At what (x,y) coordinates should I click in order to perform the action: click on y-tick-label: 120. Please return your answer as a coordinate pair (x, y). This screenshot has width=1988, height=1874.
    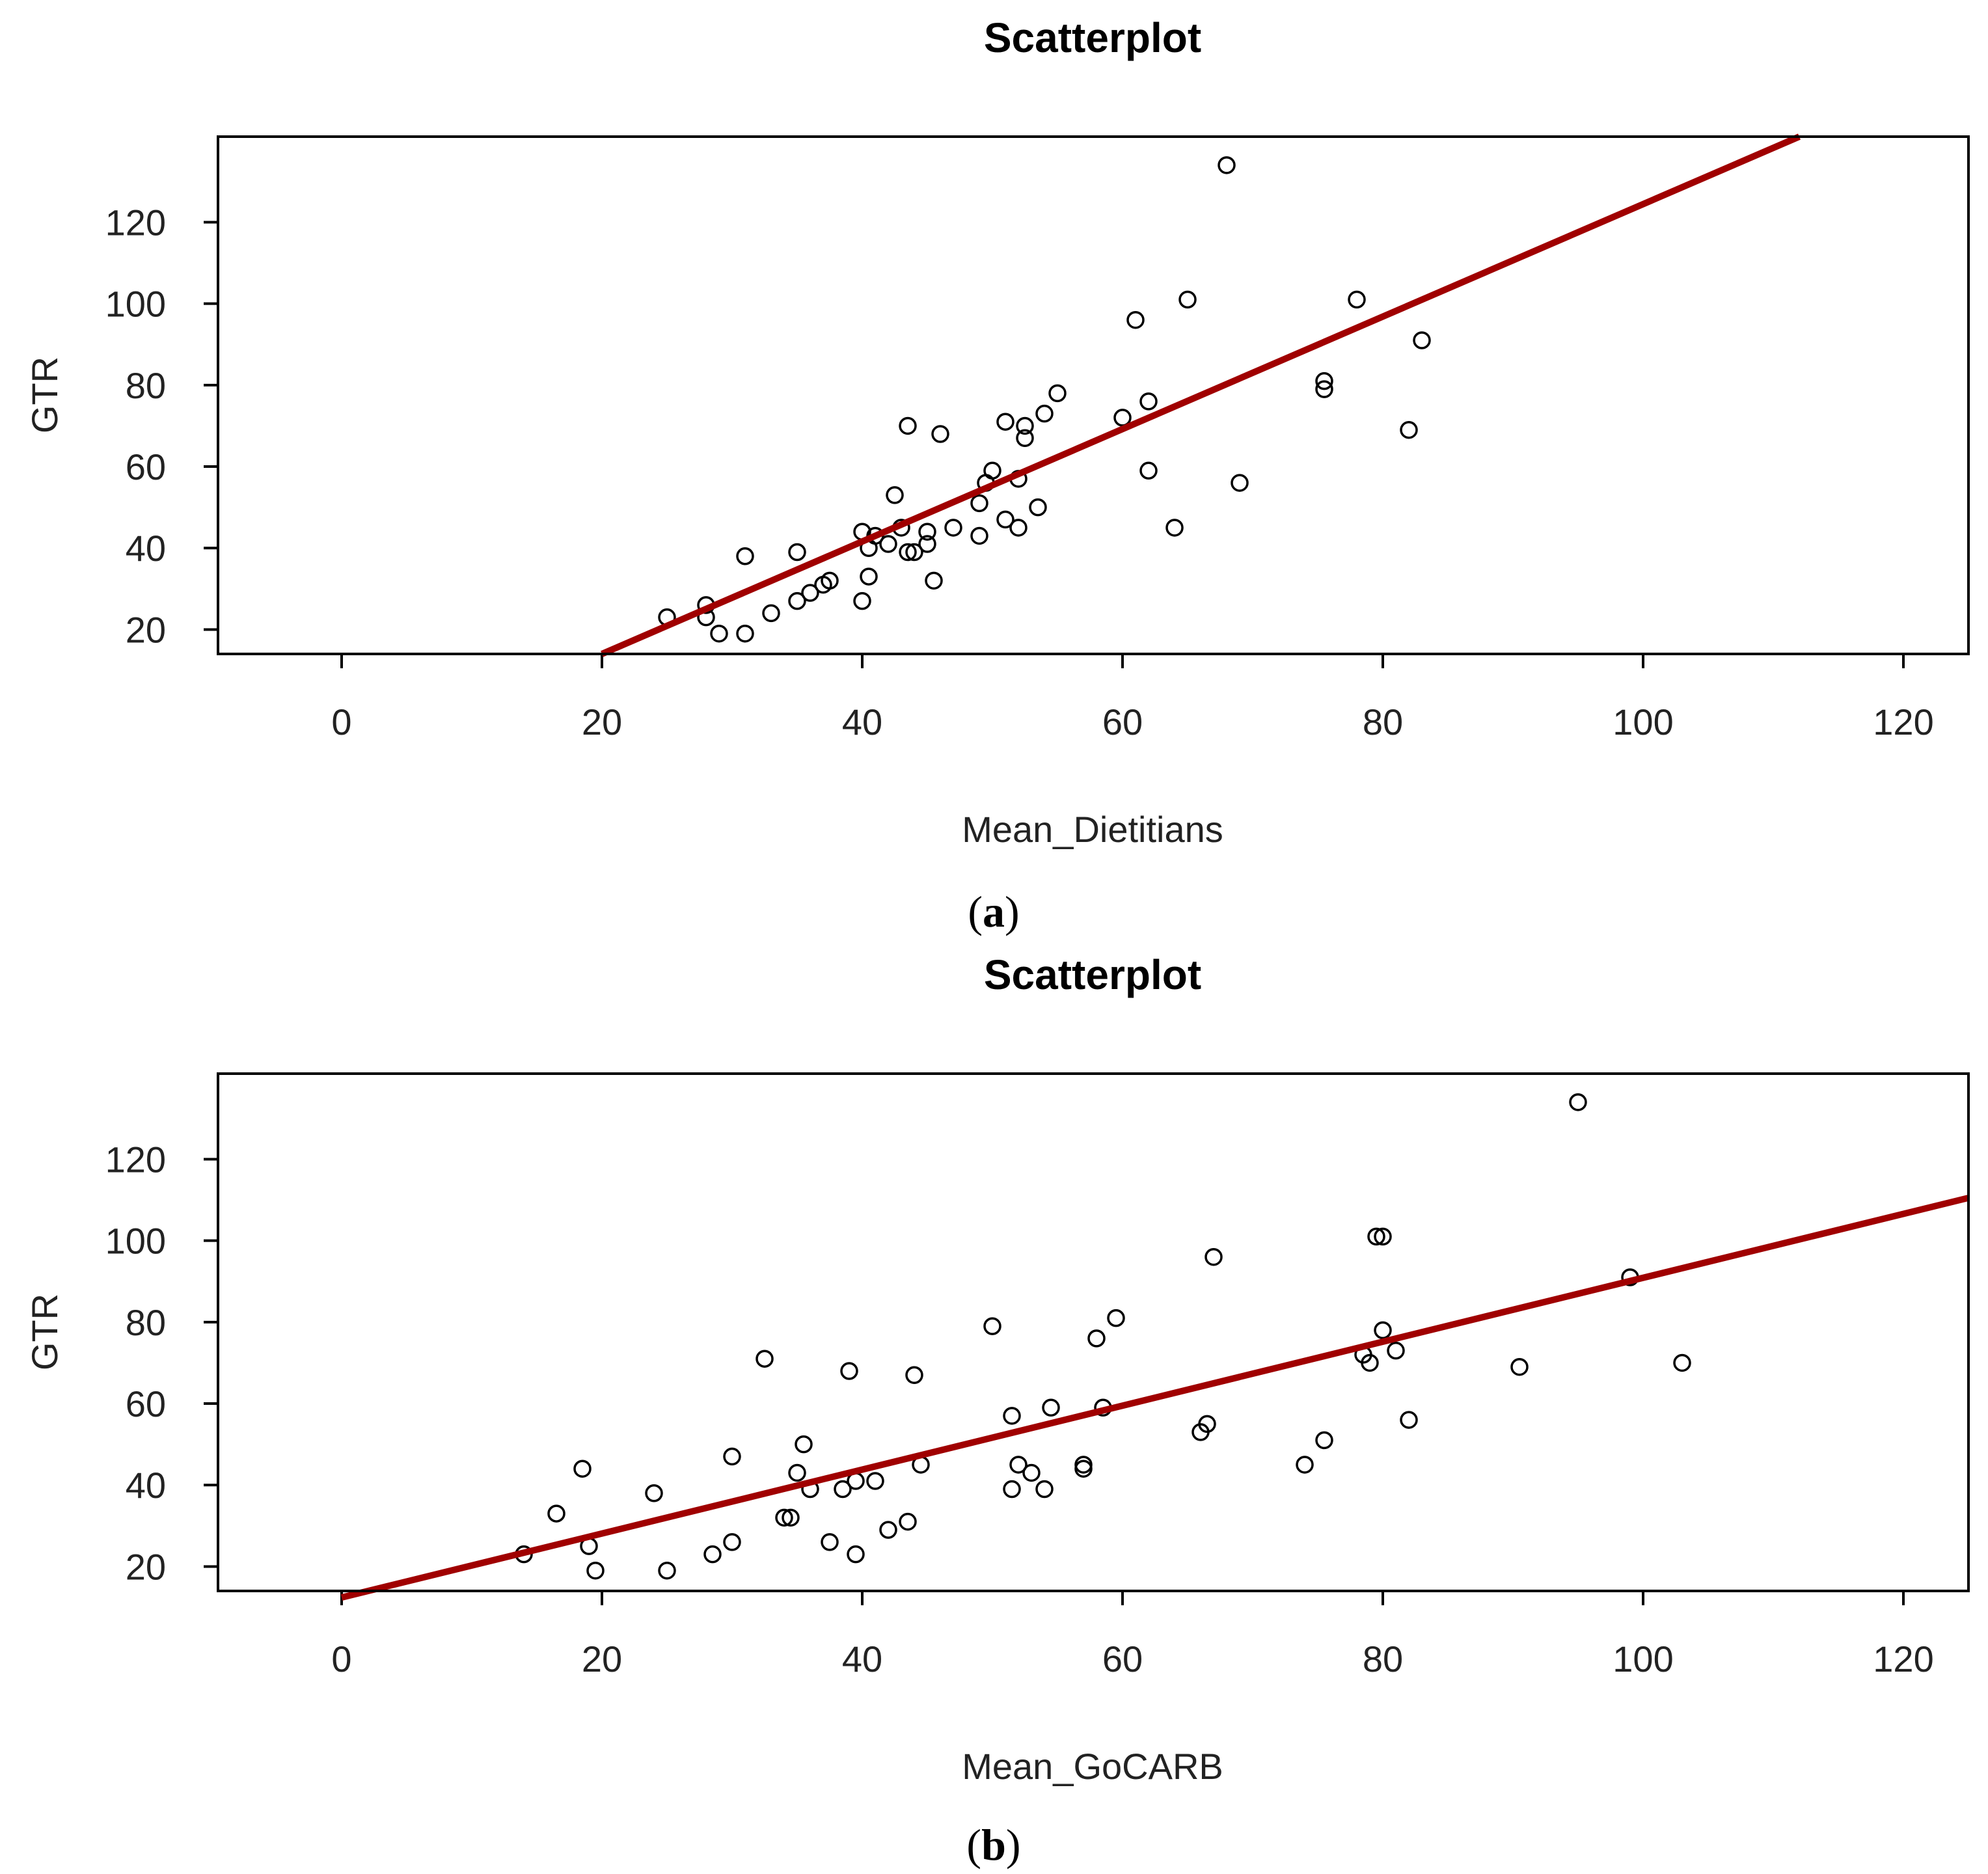
    Looking at the image, I should click on (135, 1159).